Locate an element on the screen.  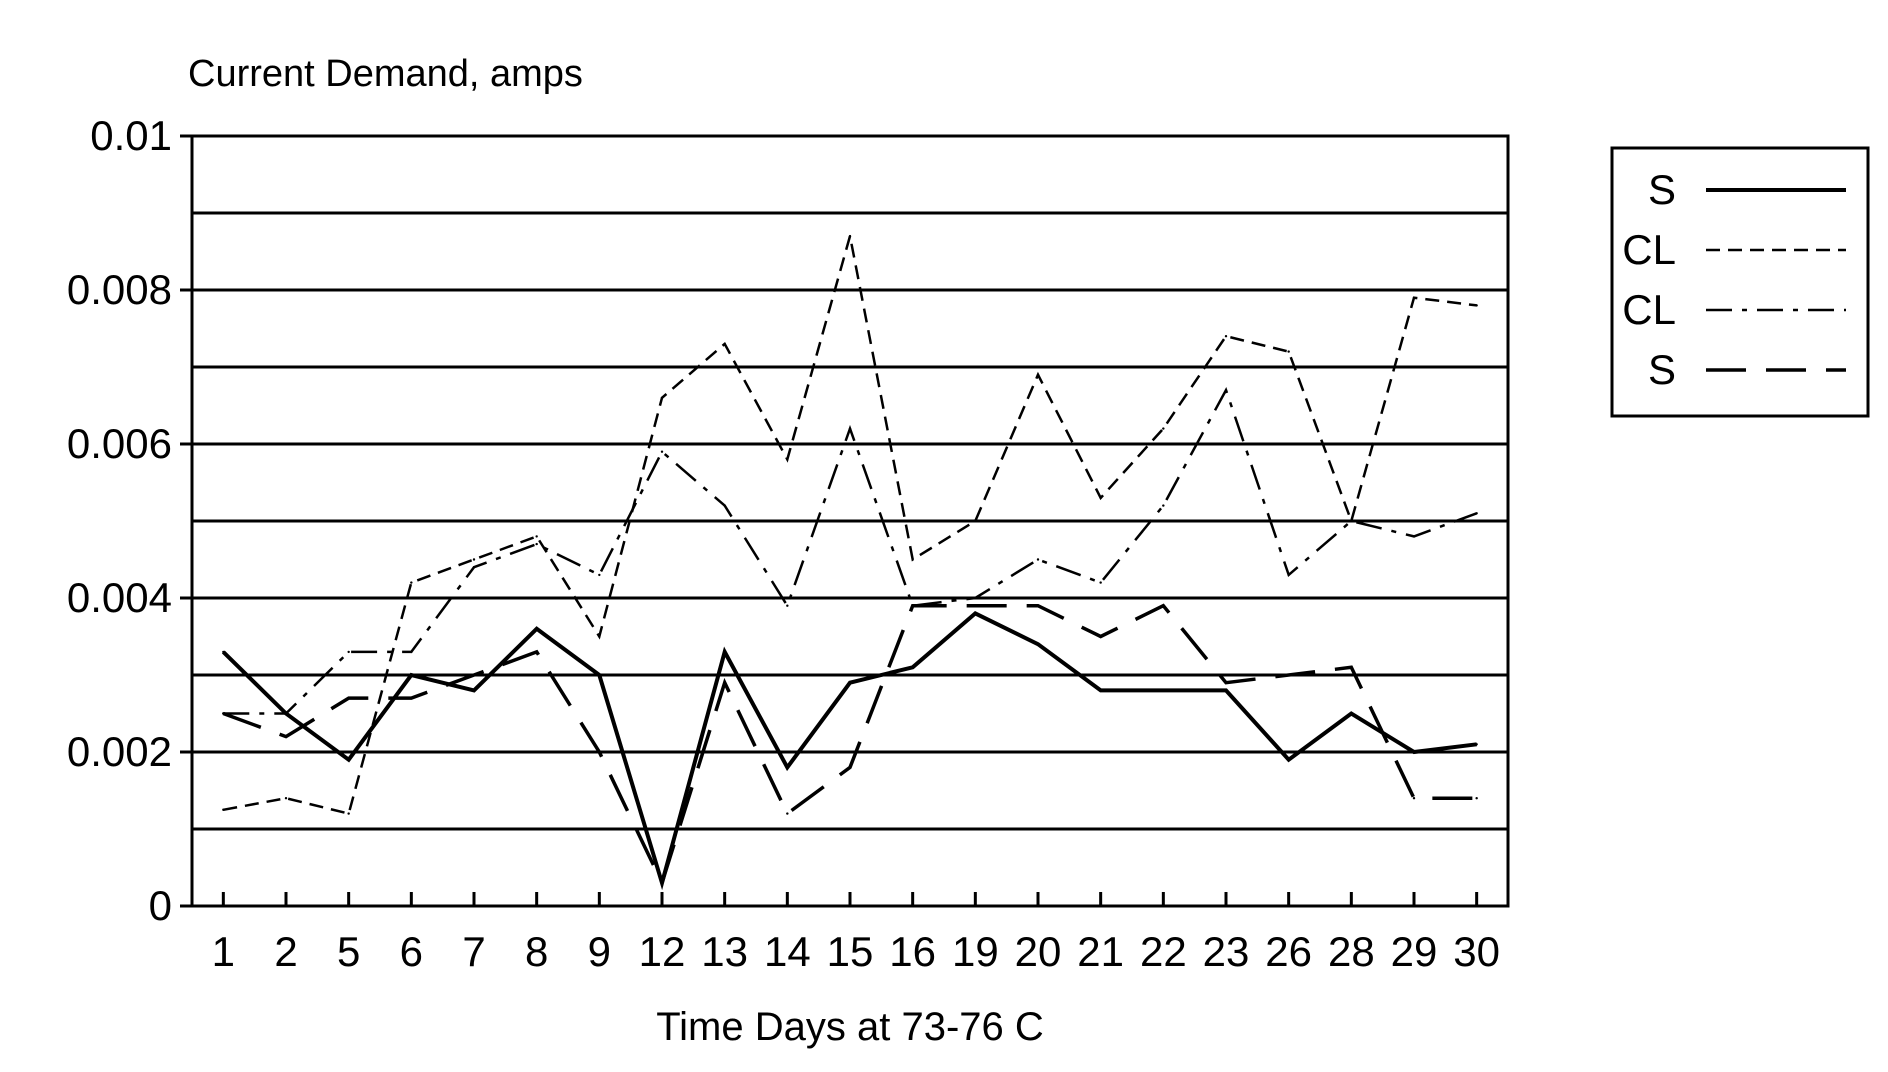
x-tick-label: 21 is located at coordinates (1100, 951).